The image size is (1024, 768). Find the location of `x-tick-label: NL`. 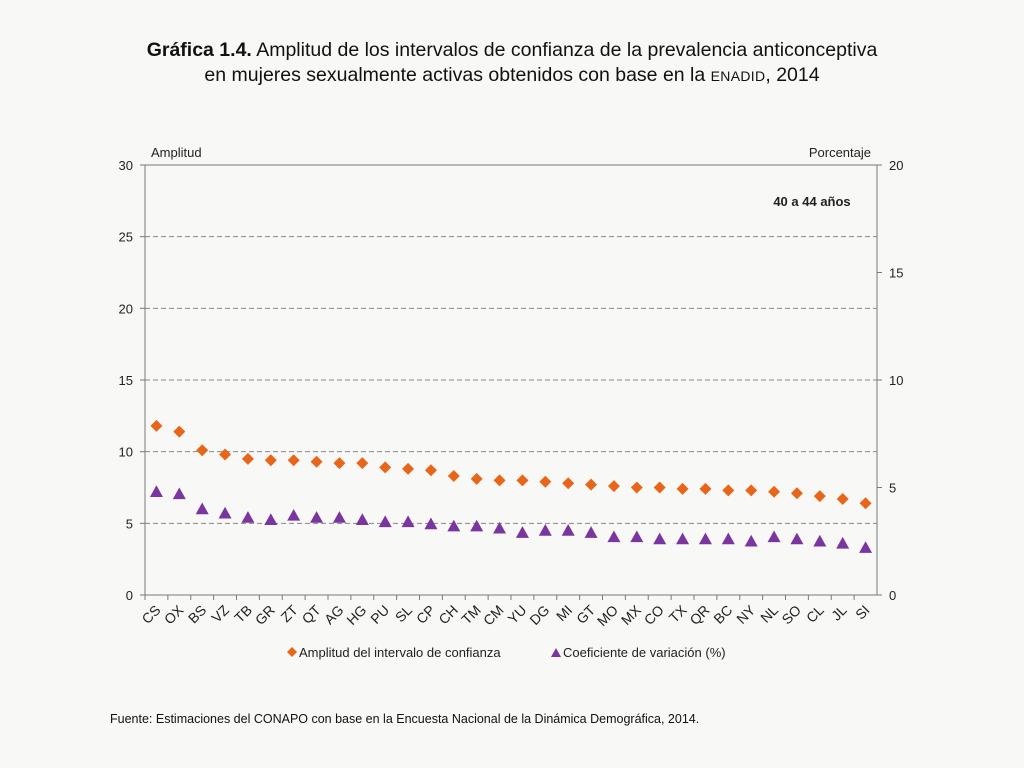

x-tick-label: NL is located at coordinates (769, 614).